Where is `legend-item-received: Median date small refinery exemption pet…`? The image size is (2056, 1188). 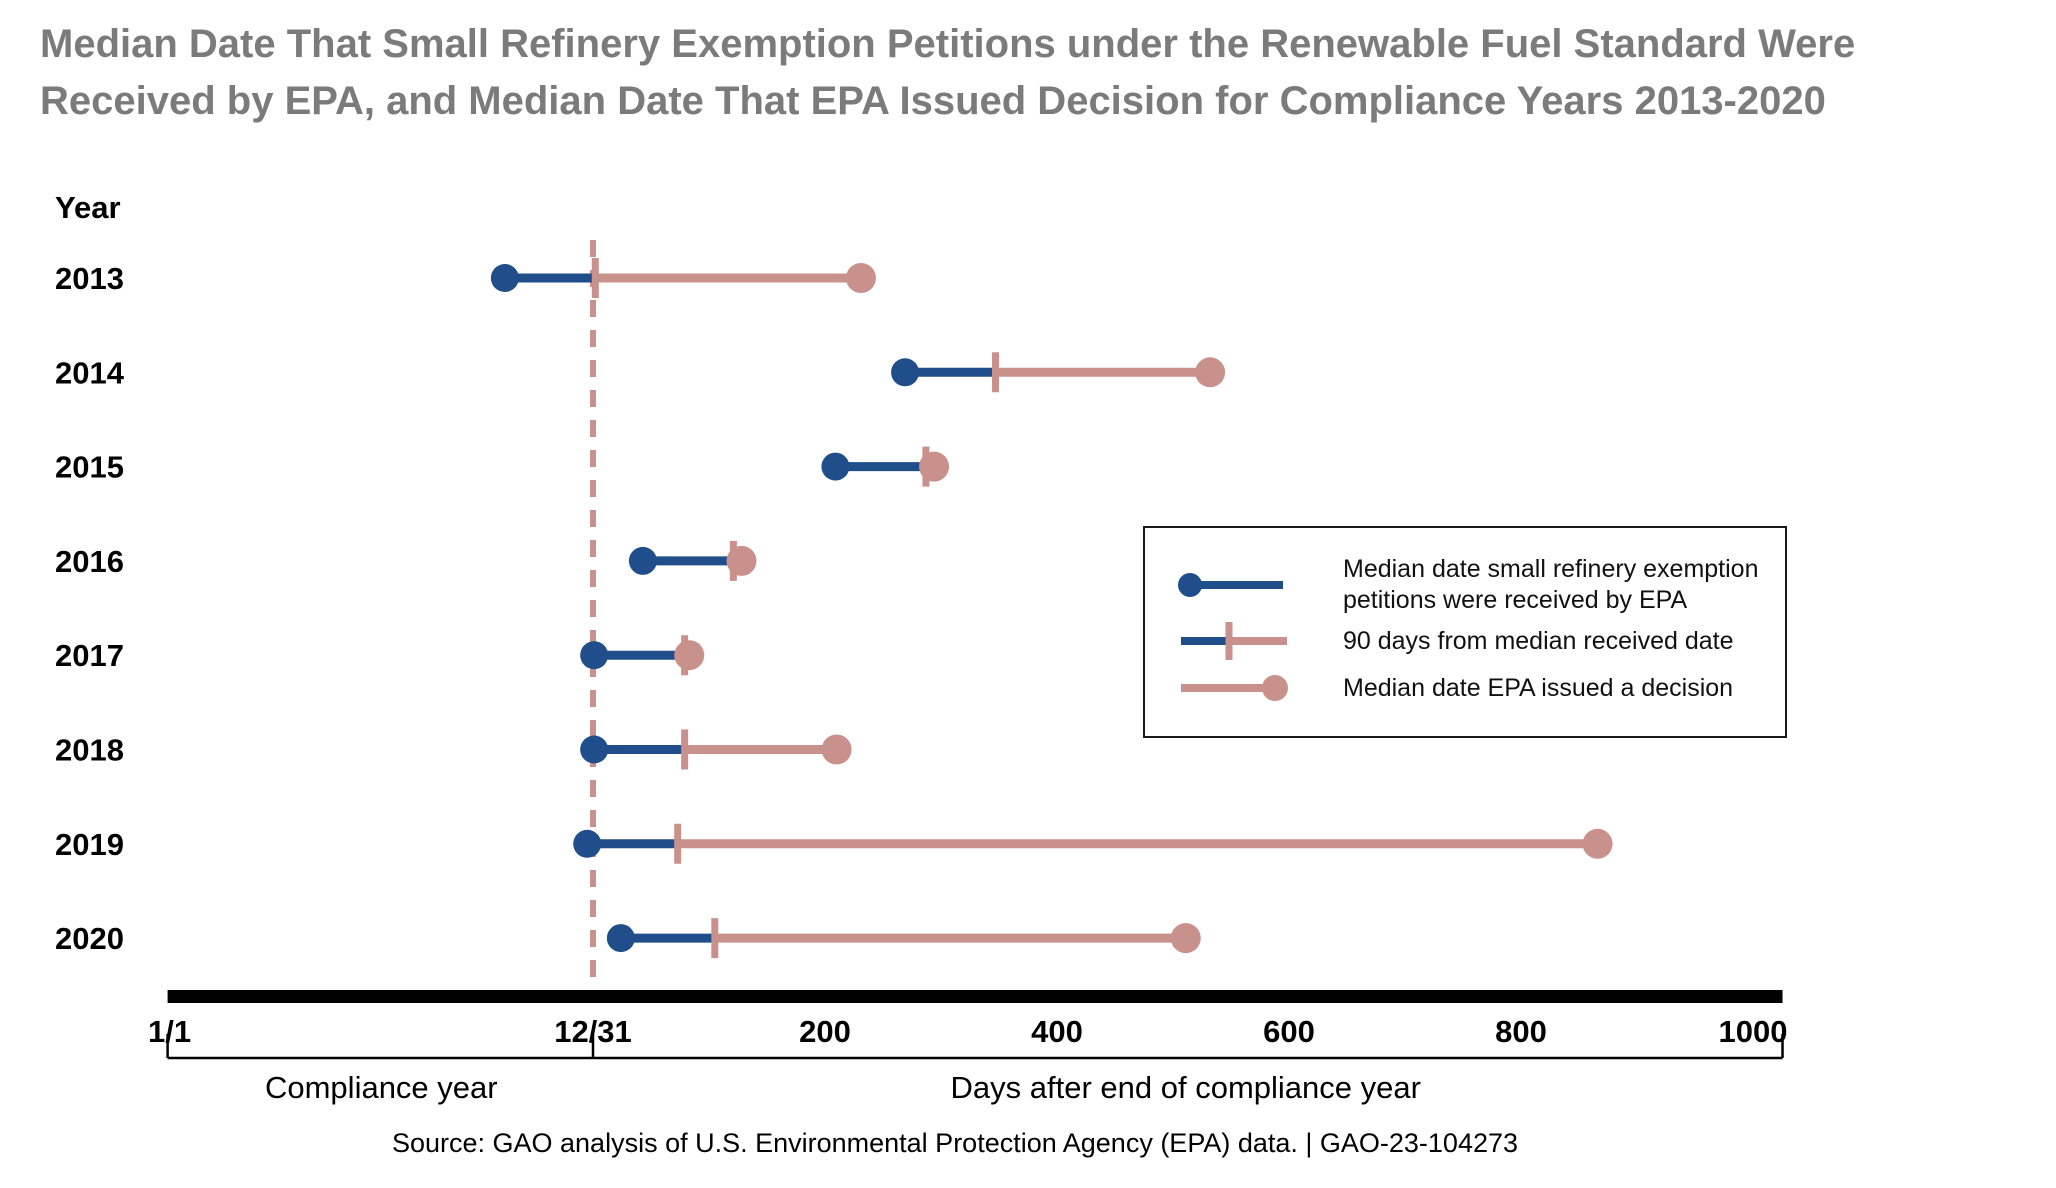 legend-item-received: Median date small refinery exemption pet… is located at coordinates (1470, 585).